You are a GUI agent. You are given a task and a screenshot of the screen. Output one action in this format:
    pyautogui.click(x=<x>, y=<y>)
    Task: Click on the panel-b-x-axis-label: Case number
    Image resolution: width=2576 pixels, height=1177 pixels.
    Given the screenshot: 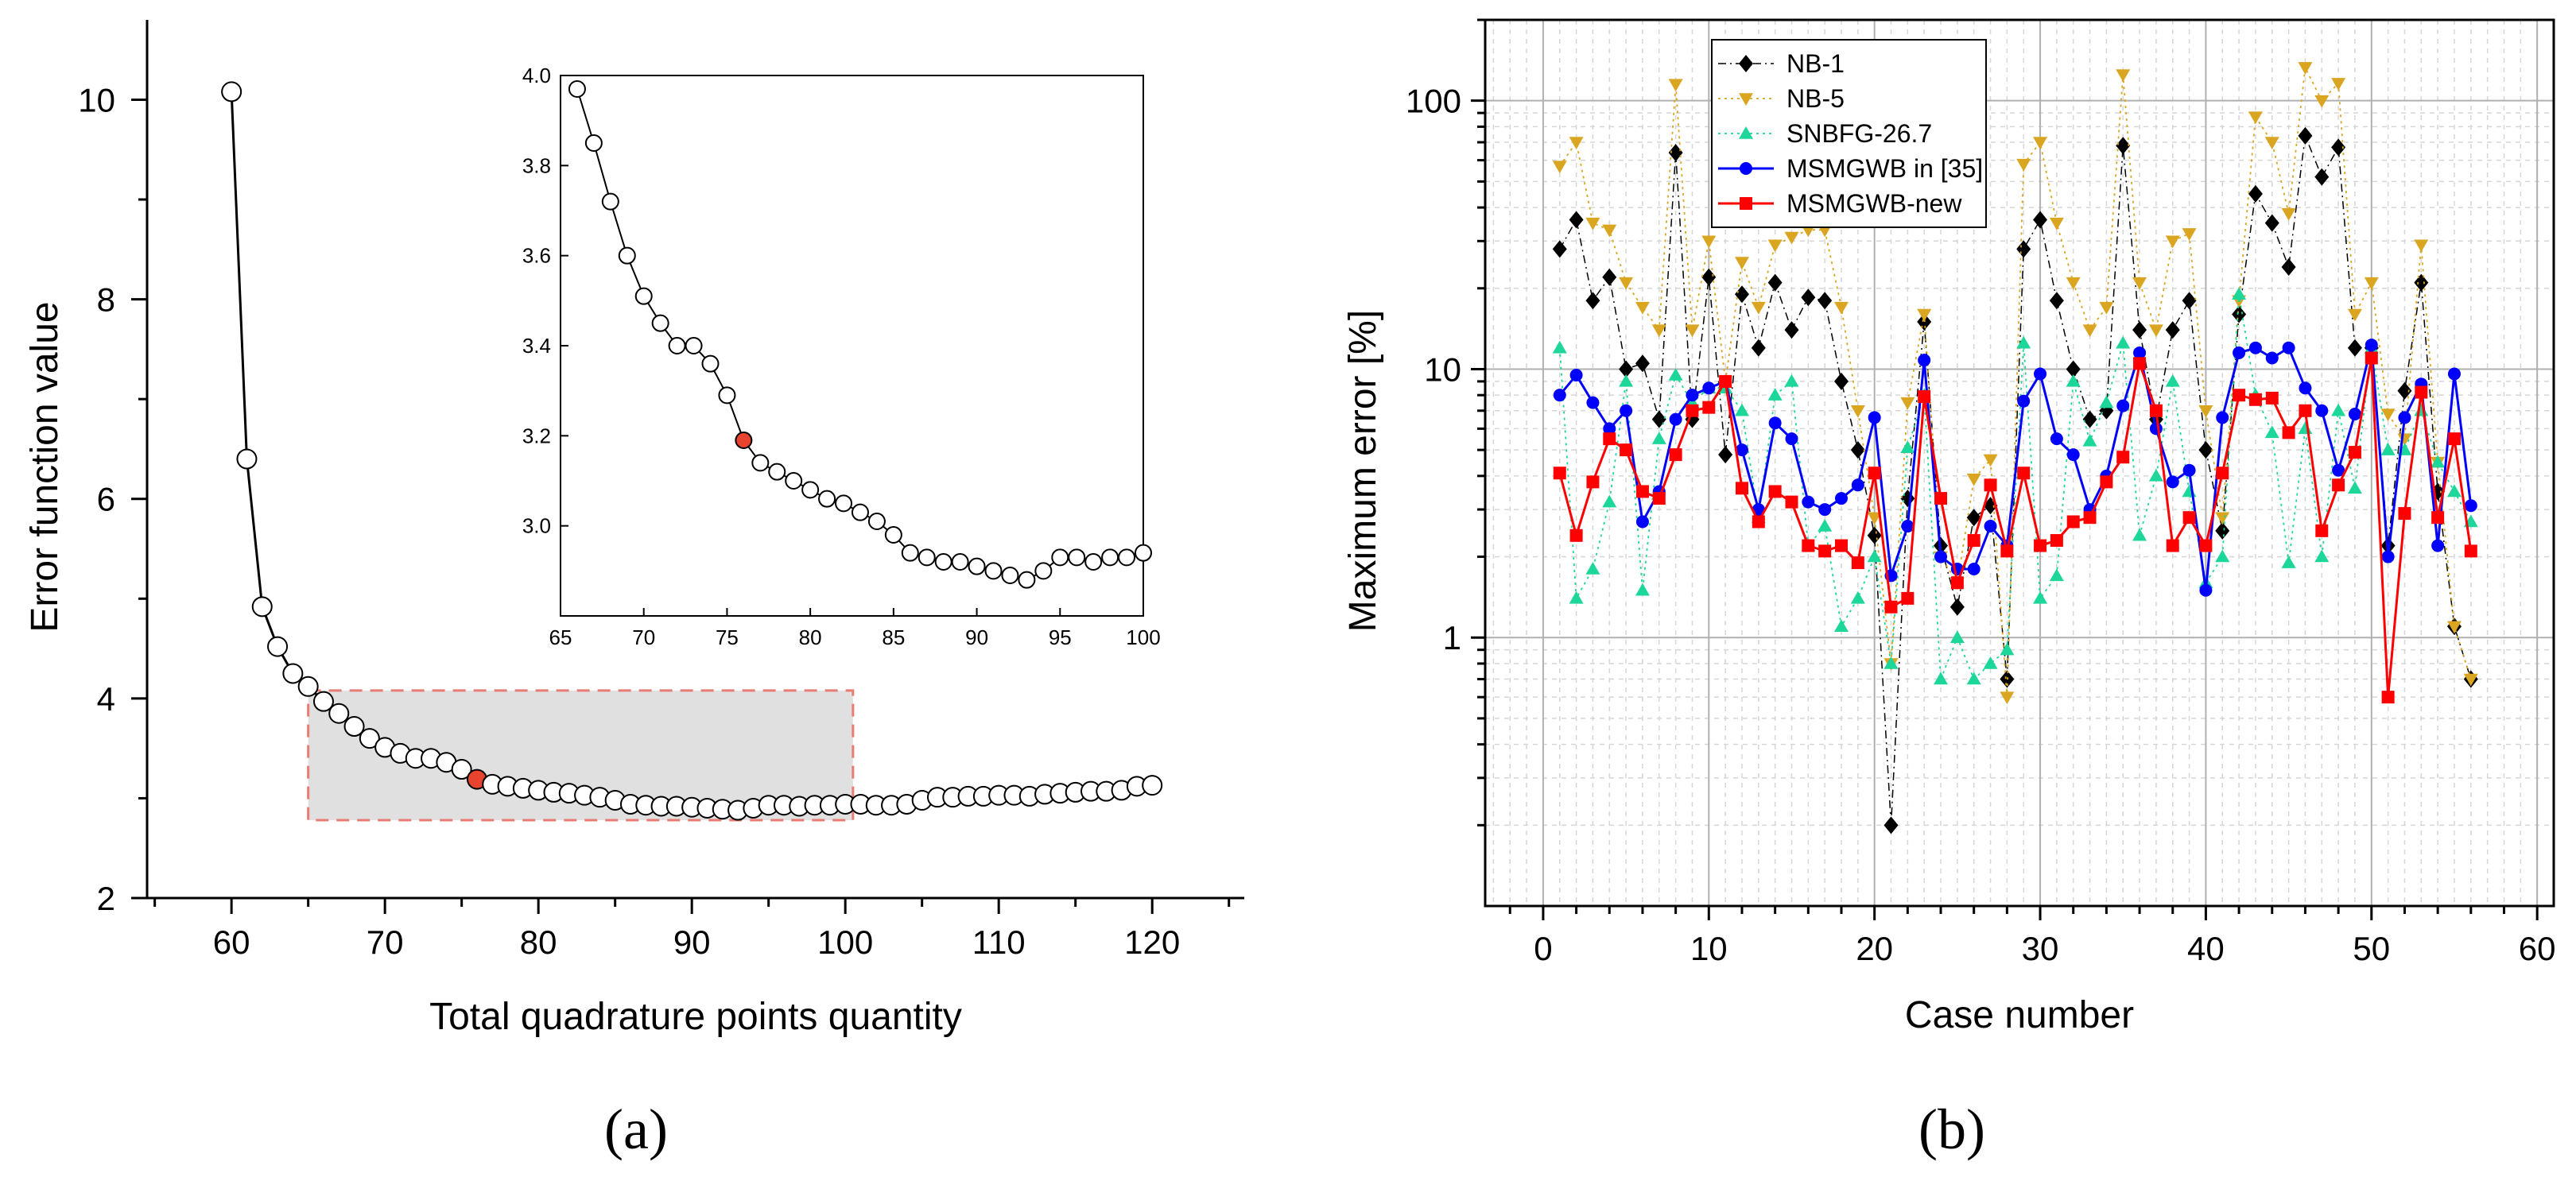 What is the action you would take?
    pyautogui.click(x=2019, y=1015)
    